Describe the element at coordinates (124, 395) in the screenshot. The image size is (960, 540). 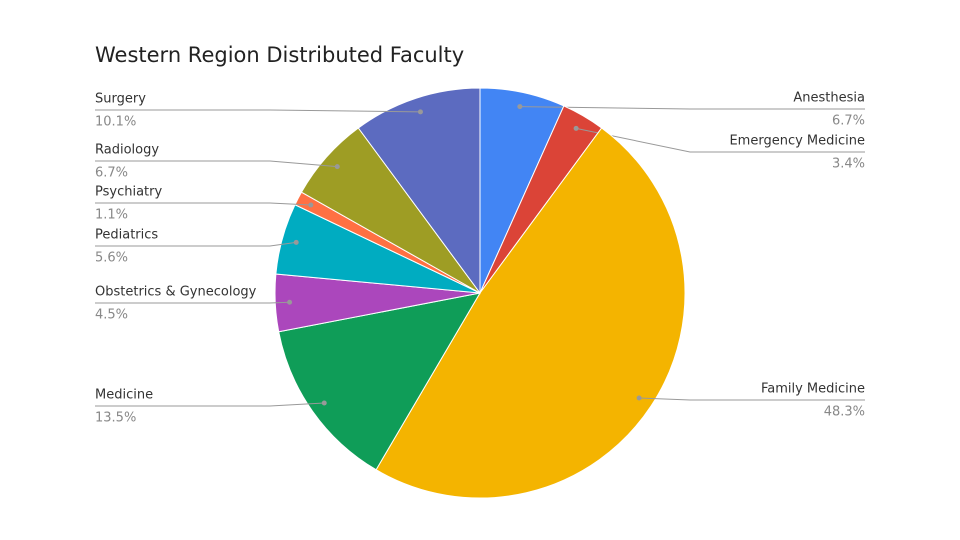
I see `slice-label: Medicine` at that location.